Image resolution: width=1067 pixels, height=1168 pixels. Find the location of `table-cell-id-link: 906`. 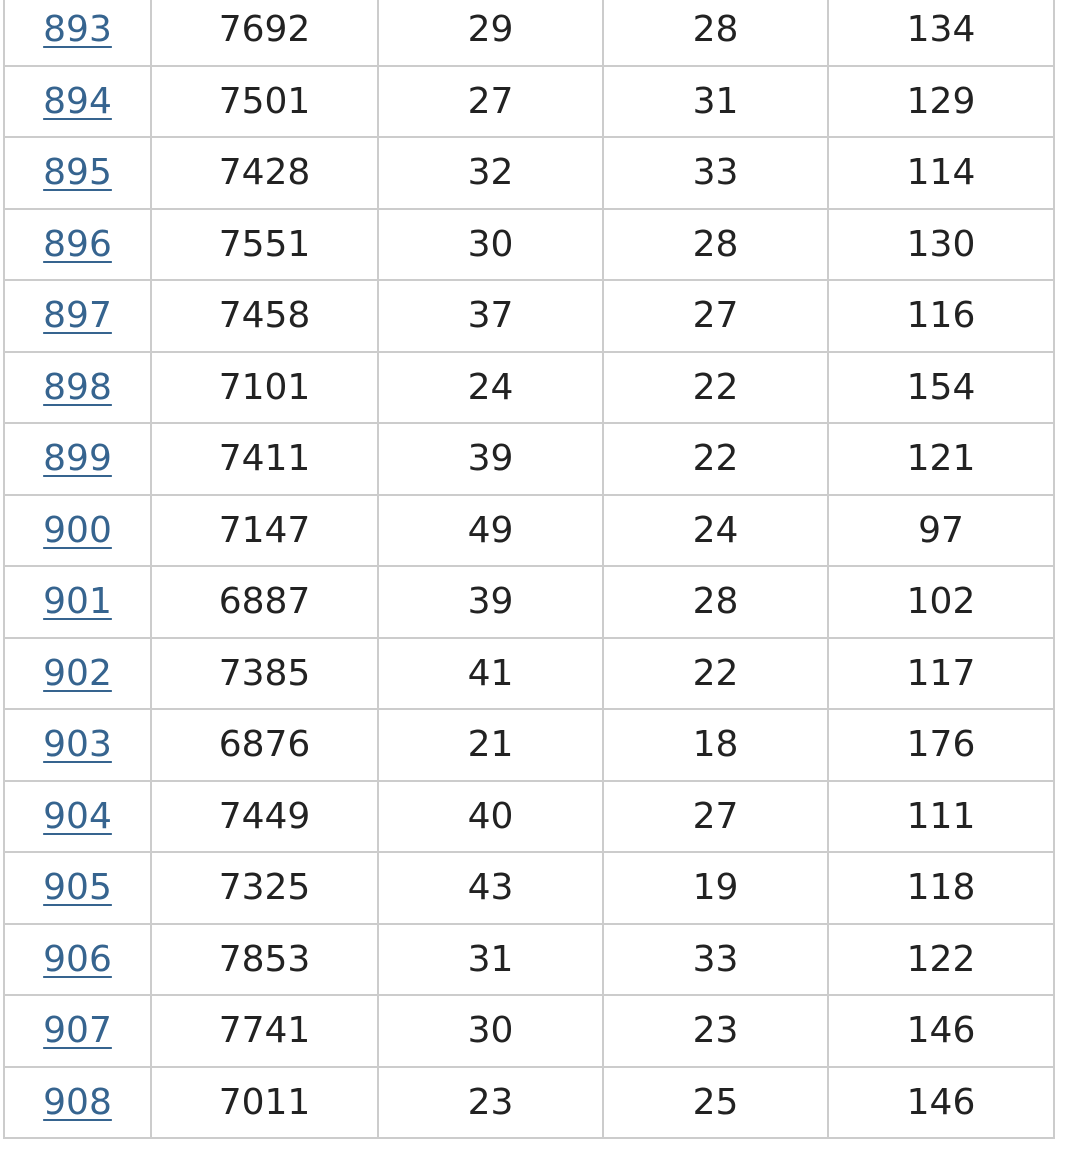

table-cell-id-link: 906 is located at coordinates (77, 959).